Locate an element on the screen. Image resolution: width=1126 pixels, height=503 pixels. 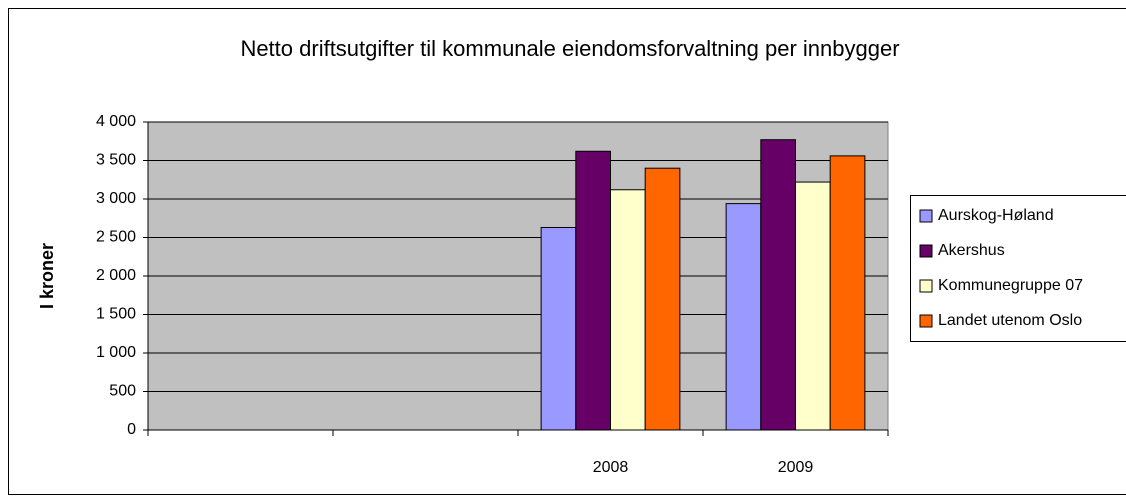
y-tick-label: 4 000 is located at coordinates (116, 121).